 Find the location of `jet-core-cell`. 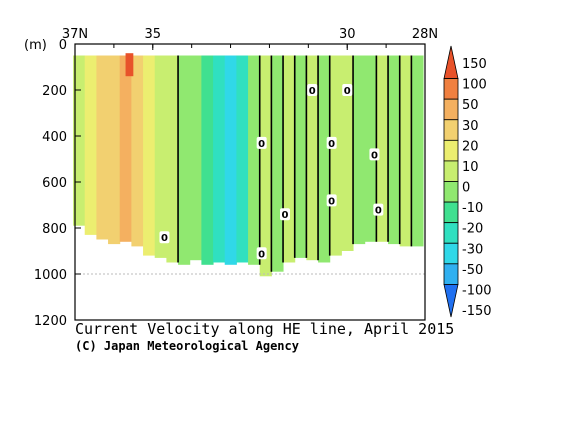

jet-core-cell is located at coordinates (129, 65).